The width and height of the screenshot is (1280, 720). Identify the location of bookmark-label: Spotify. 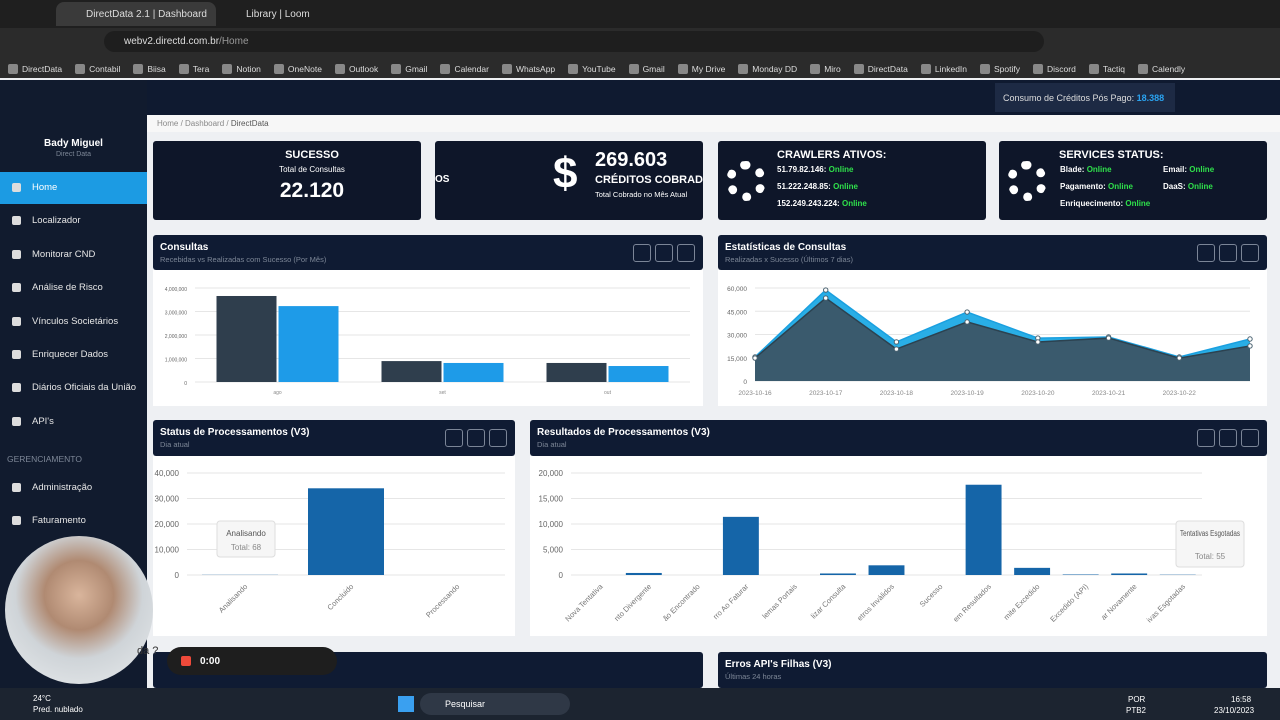
(1007, 69).